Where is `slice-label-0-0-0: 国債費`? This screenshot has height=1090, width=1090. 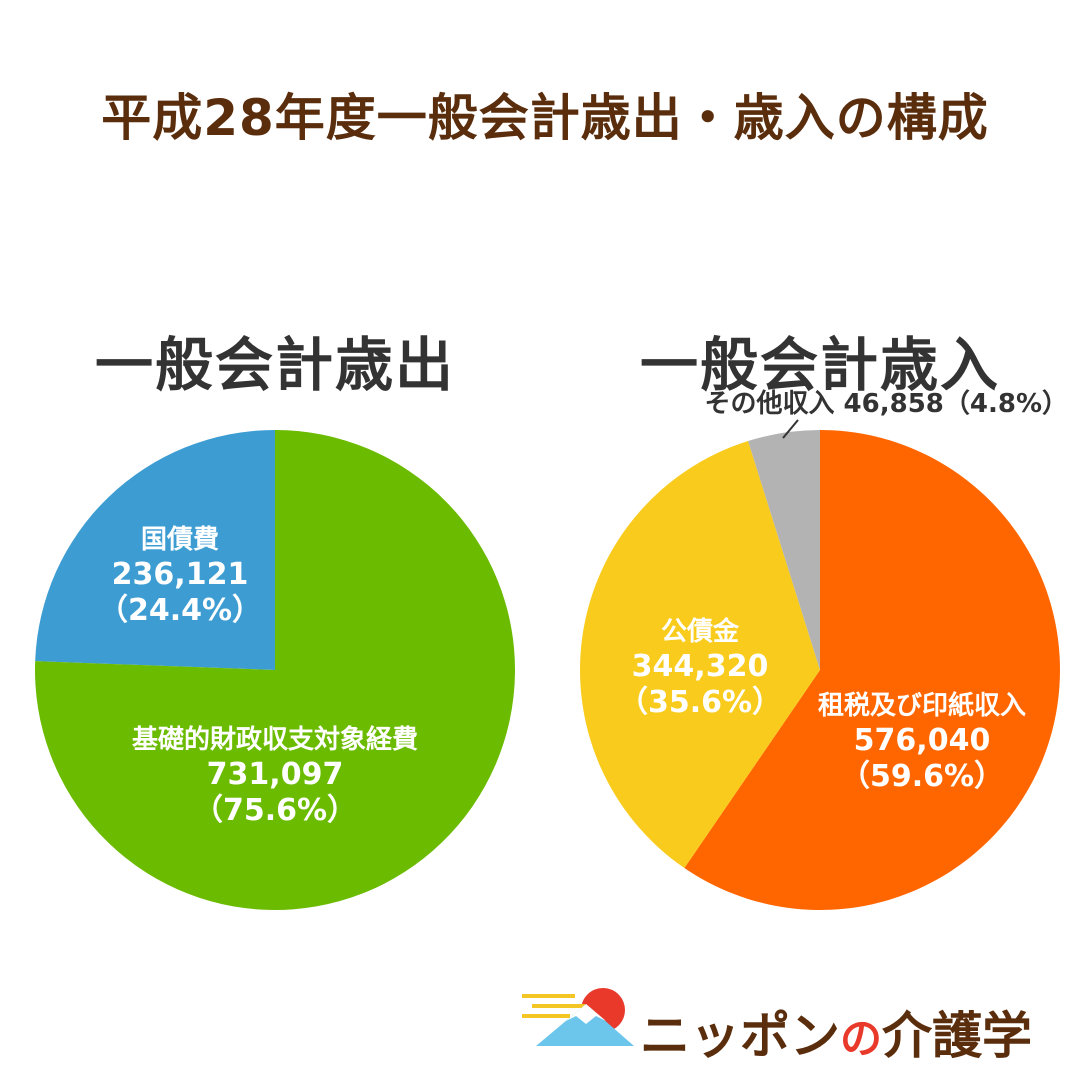
slice-label-0-0-0: 国債費 is located at coordinates (180, 540).